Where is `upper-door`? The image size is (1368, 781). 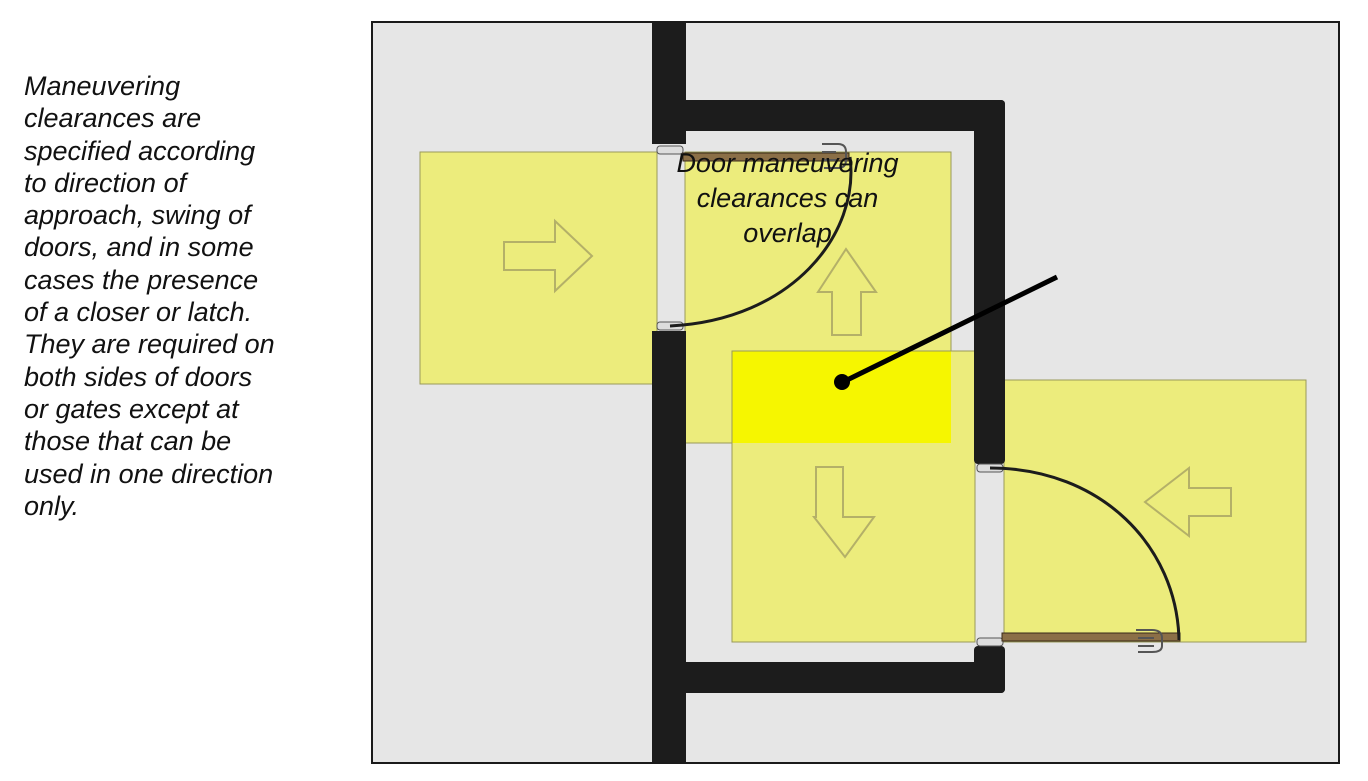 upper-door is located at coordinates (761, 235).